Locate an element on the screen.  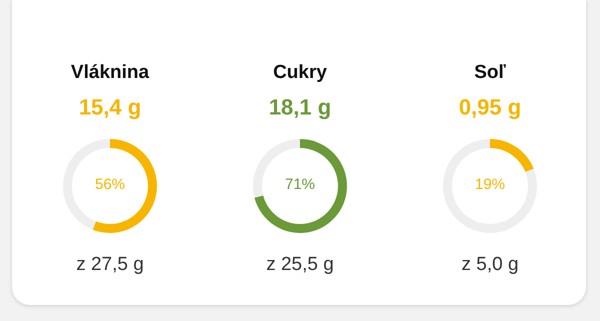
chart-title: Vláknina is located at coordinates (110, 72).